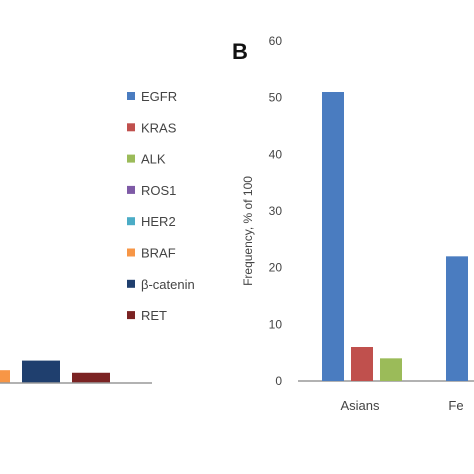 The width and height of the screenshot is (474, 474). What do you see at coordinates (362, 364) in the screenshot?
I see `bar-b-kras-asians` at bounding box center [362, 364].